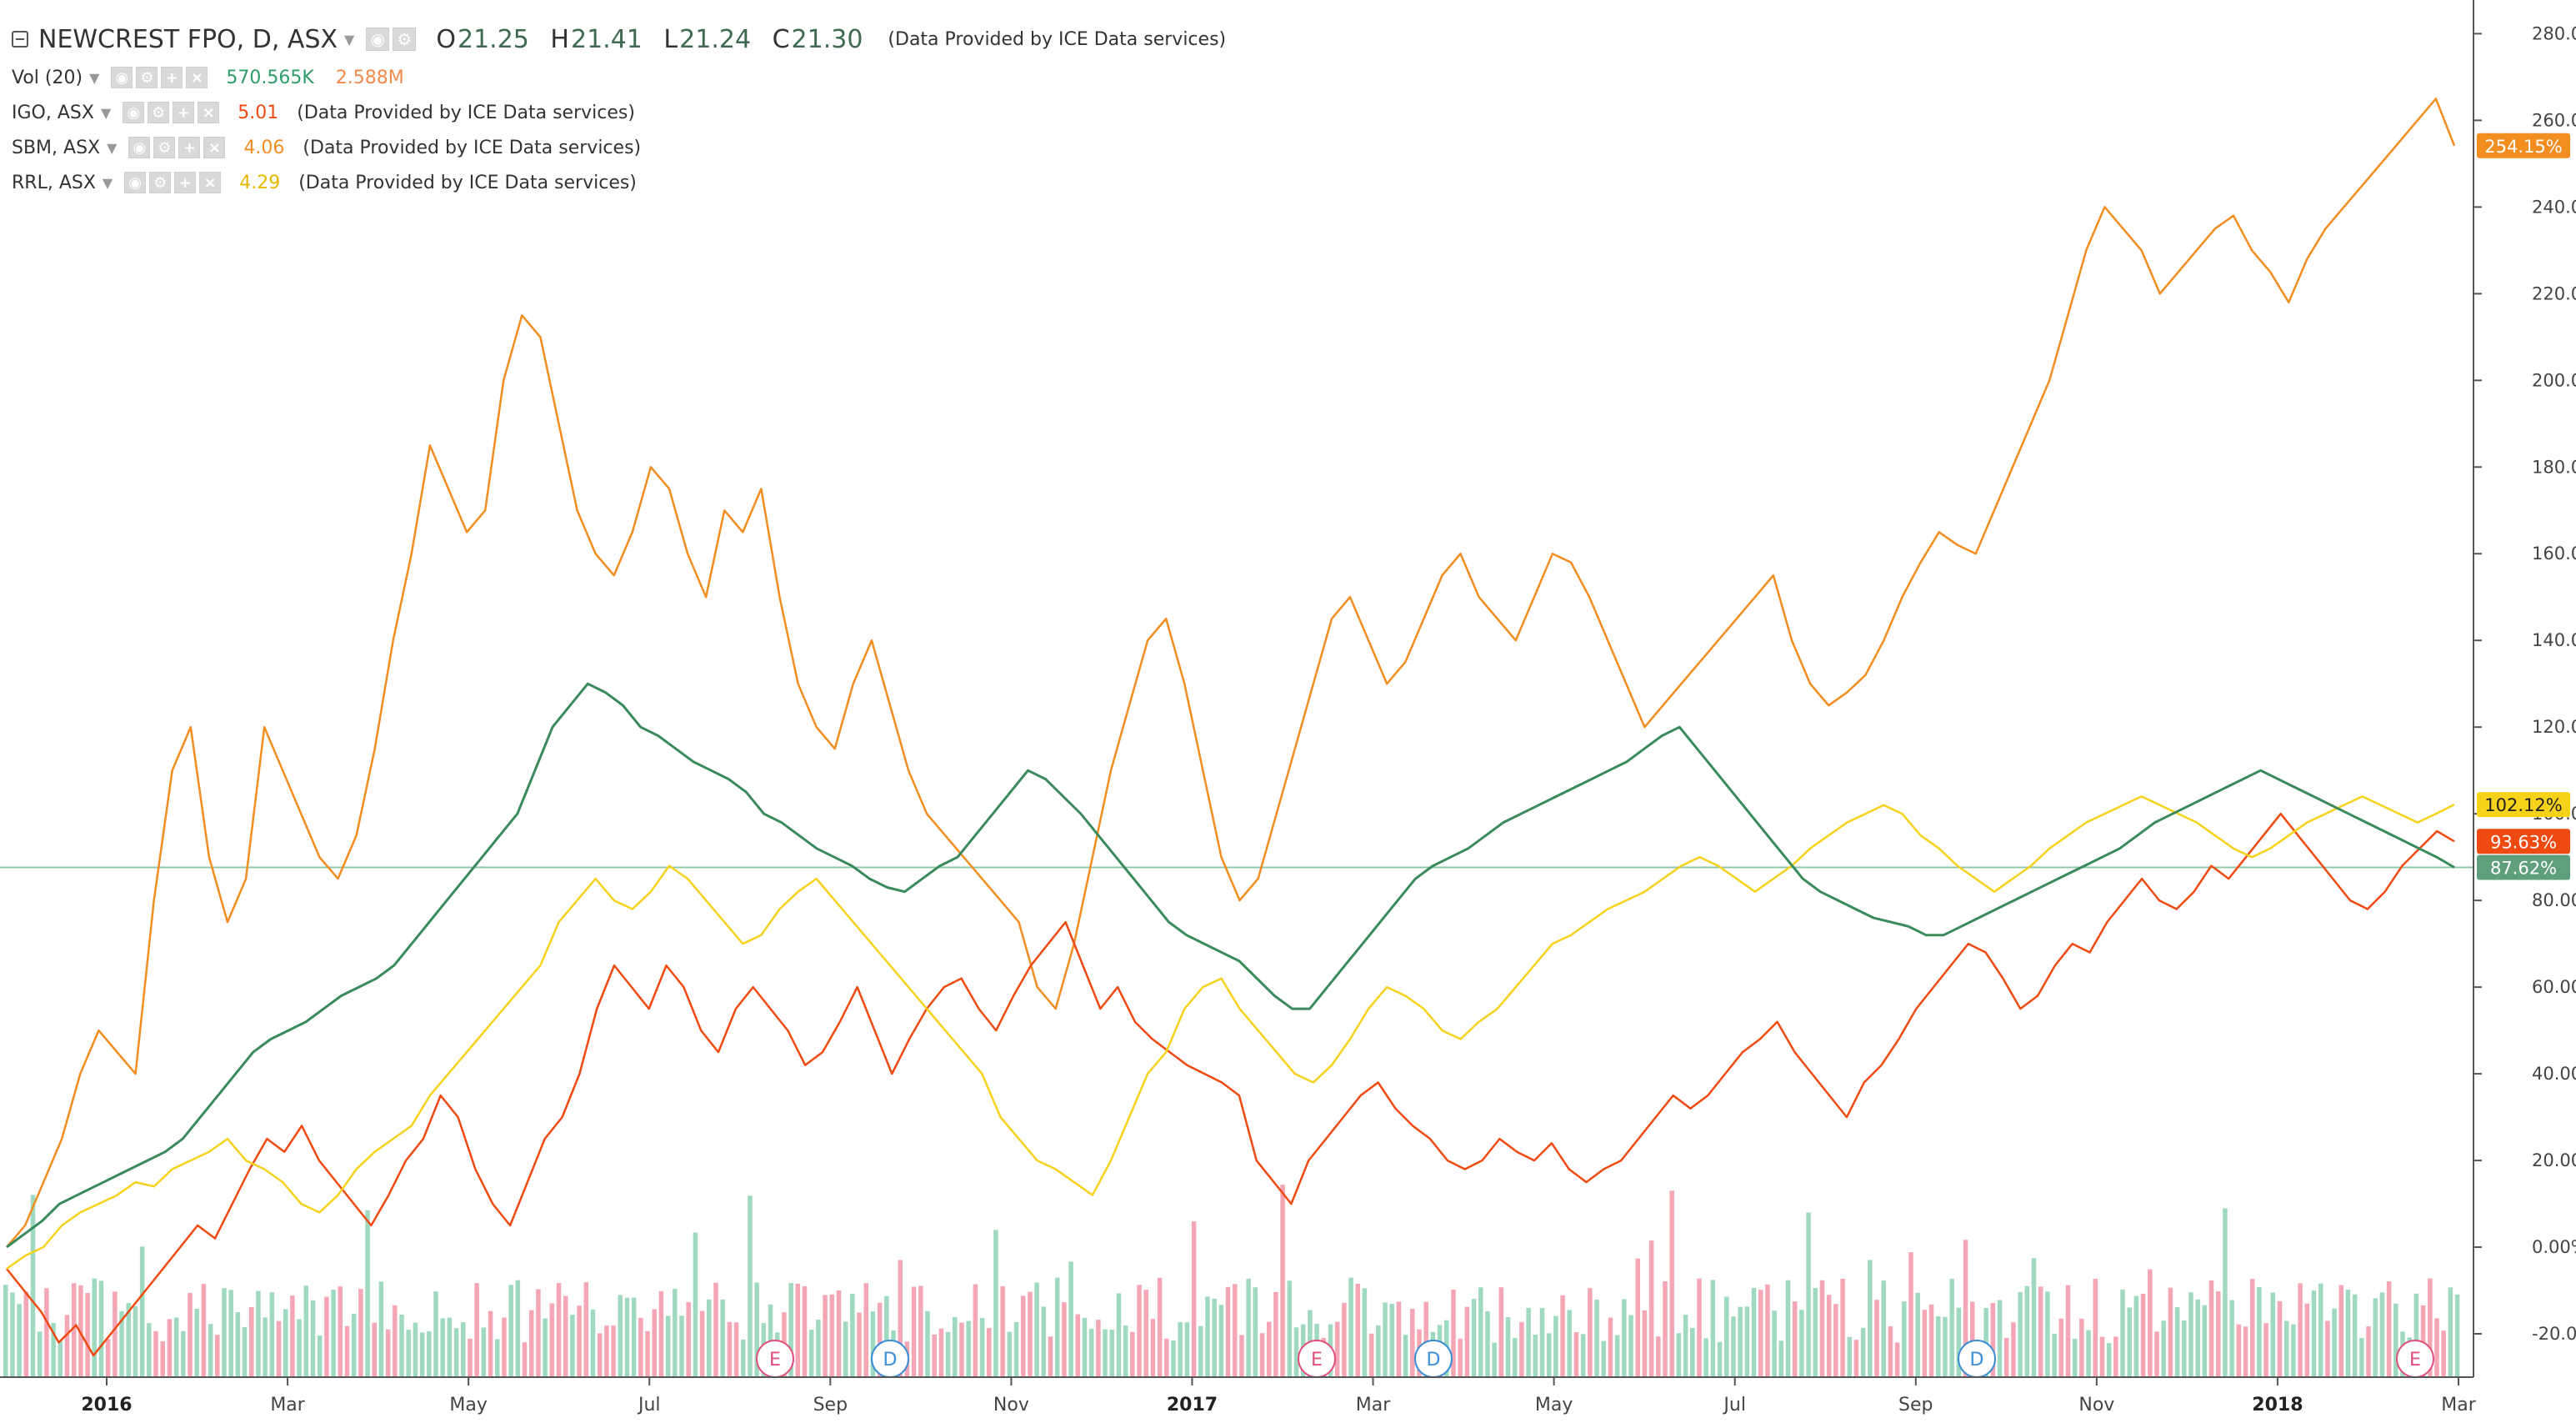  I want to click on x-tick-label: Sep, so click(1916, 1405).